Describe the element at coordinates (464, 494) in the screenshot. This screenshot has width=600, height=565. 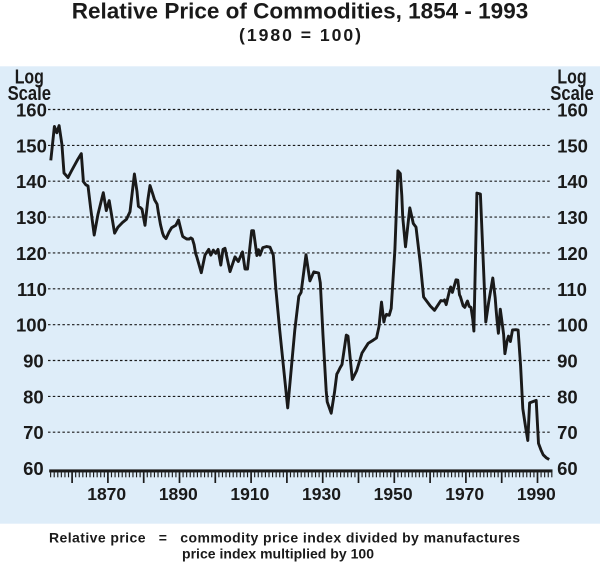
I see `svg-text: 1970` at that location.